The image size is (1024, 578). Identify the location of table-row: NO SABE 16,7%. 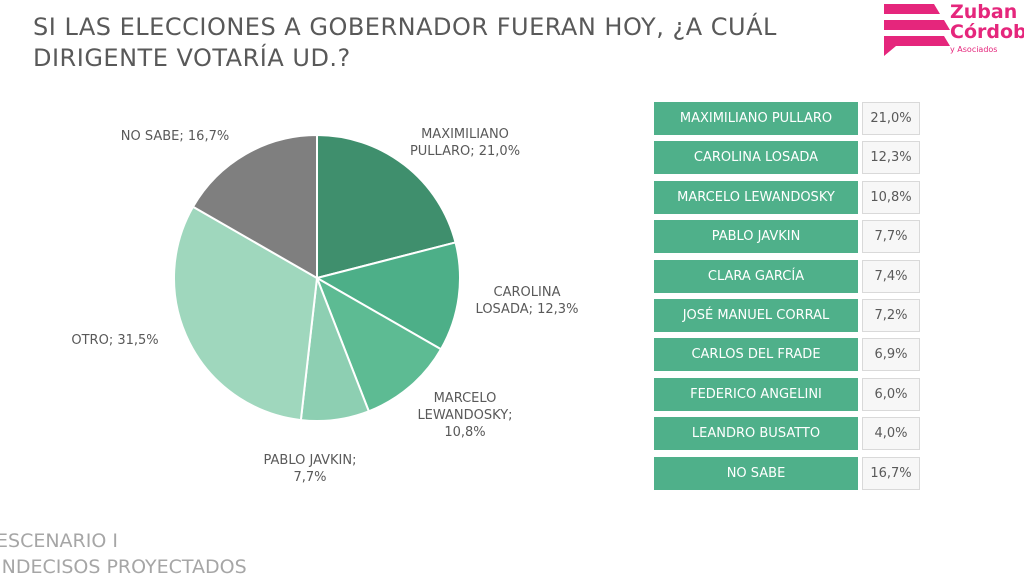
(787, 473).